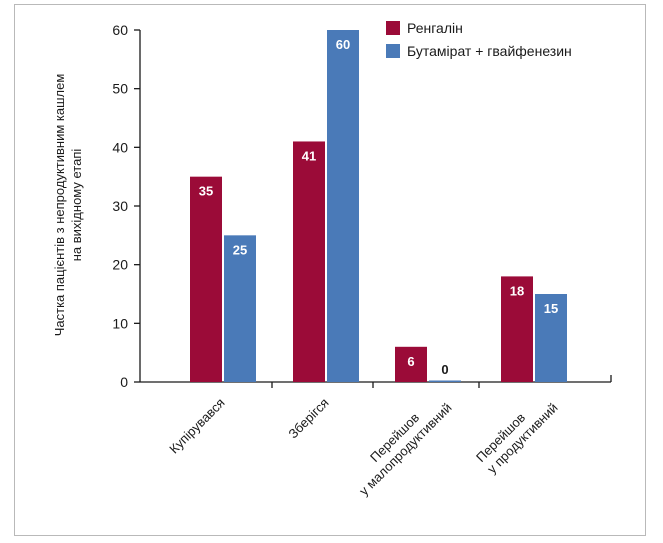 The image size is (663, 543). I want to click on data-label: 6, so click(410, 361).